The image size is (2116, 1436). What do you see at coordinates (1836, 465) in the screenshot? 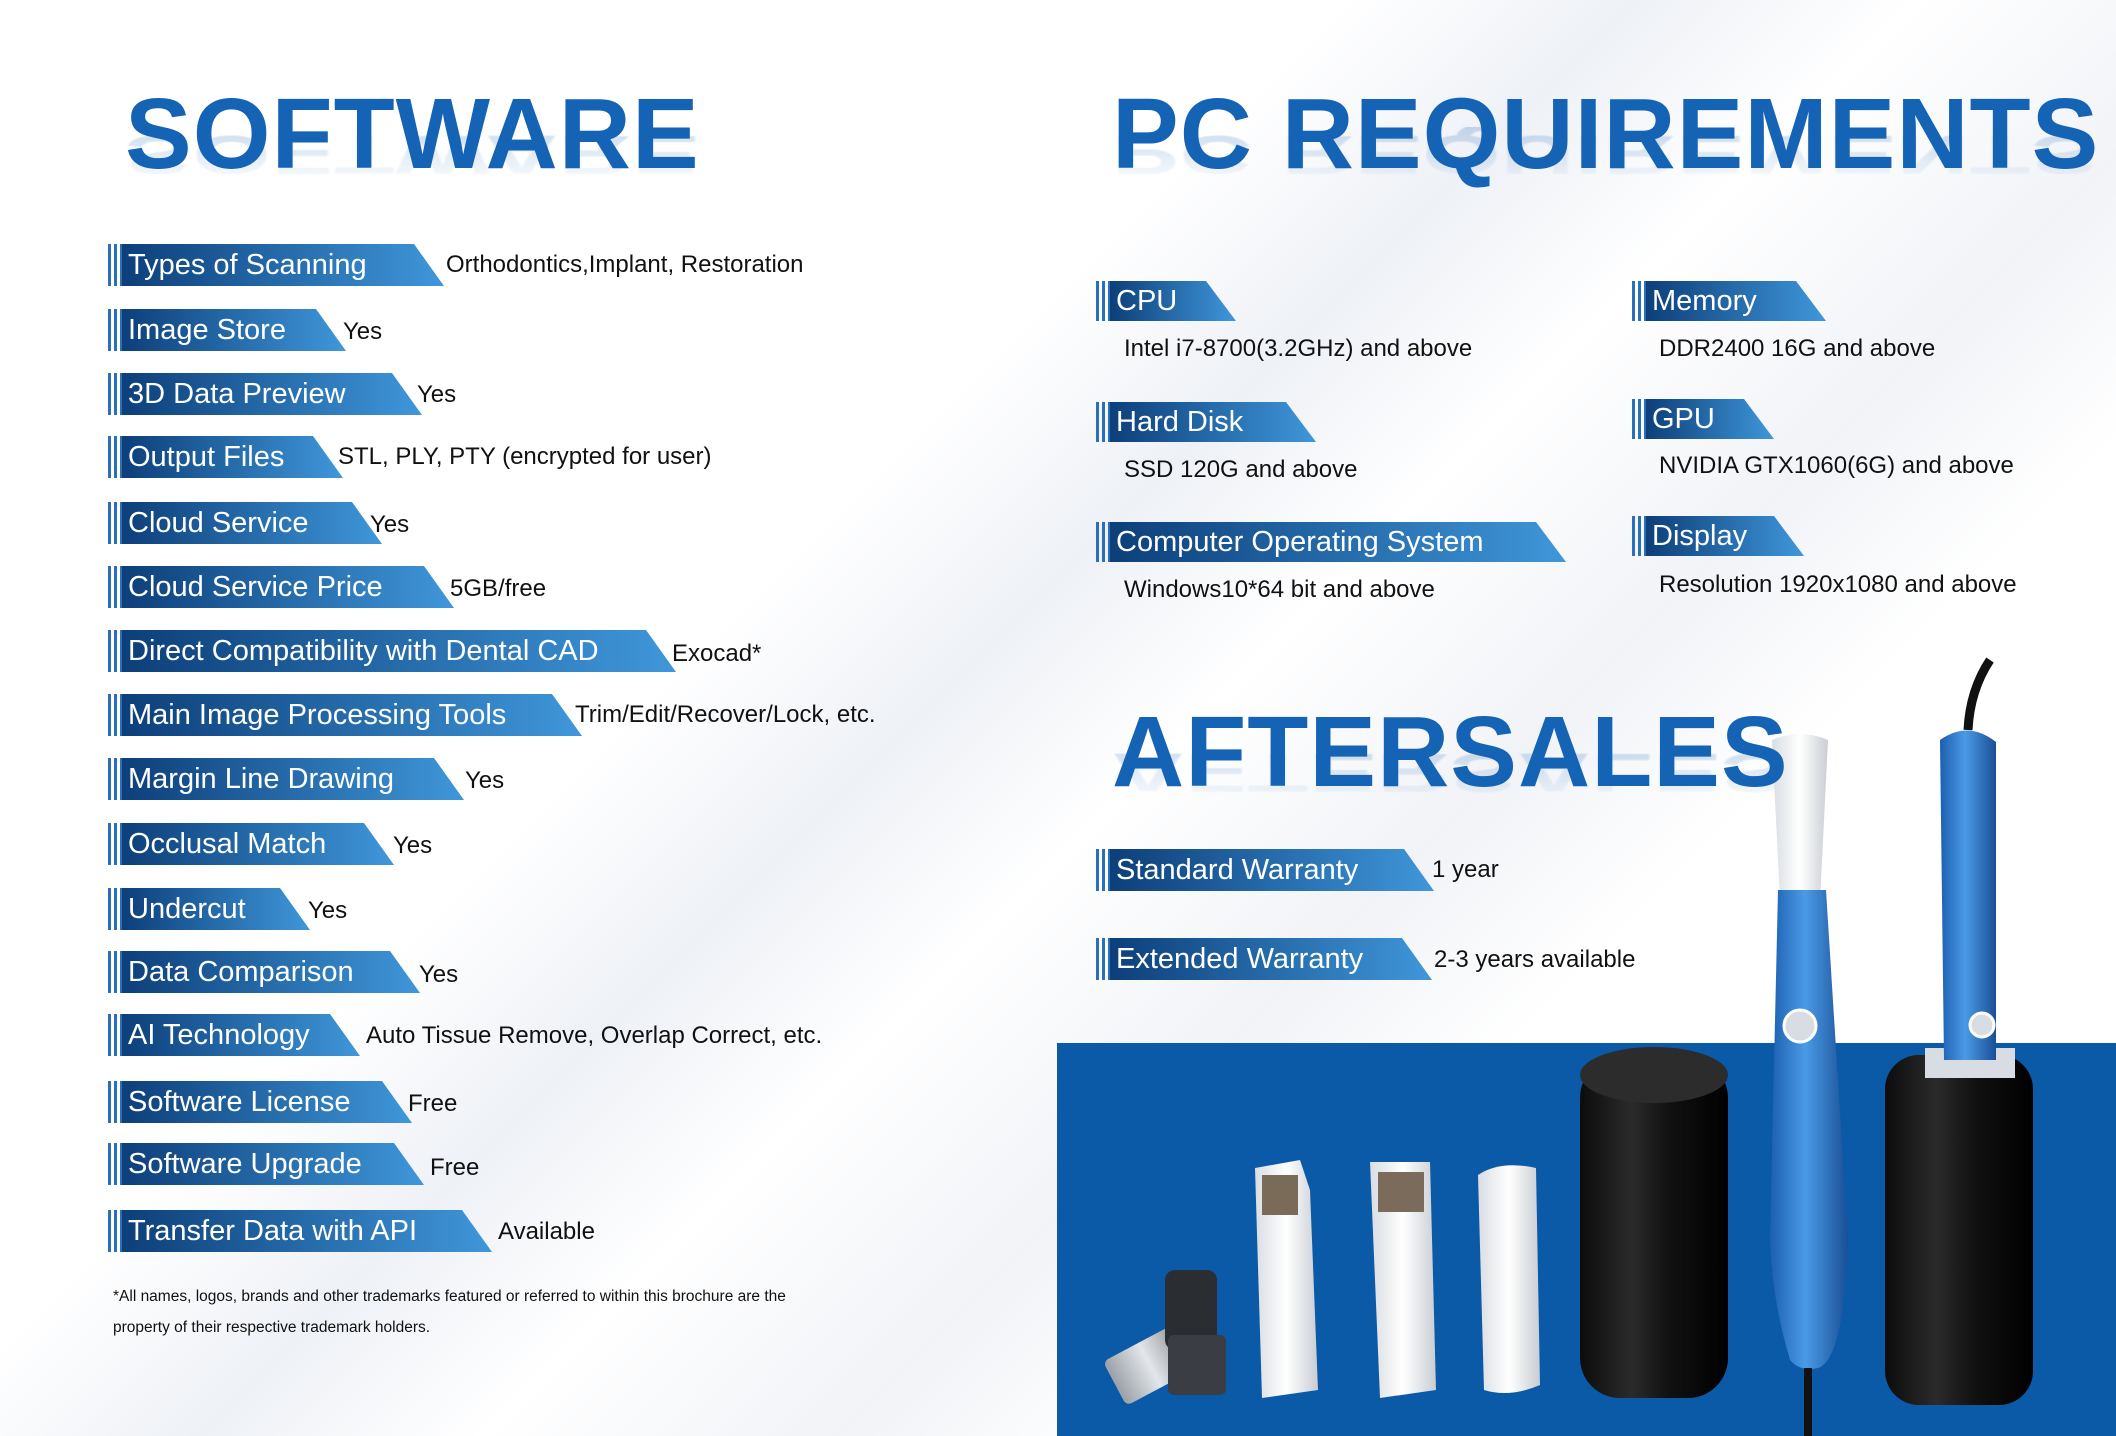
I see `pc-value-gpu: NVIDIA GTX1060(6G) and above` at bounding box center [1836, 465].